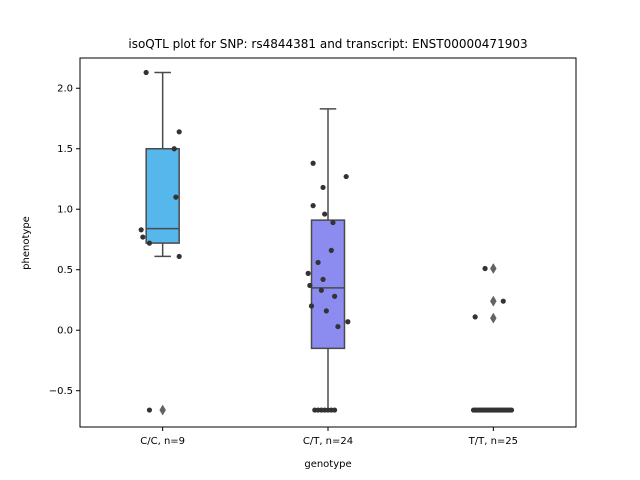  What do you see at coordinates (65, 270) in the screenshot?
I see `y-tick-label: 0.5` at bounding box center [65, 270].